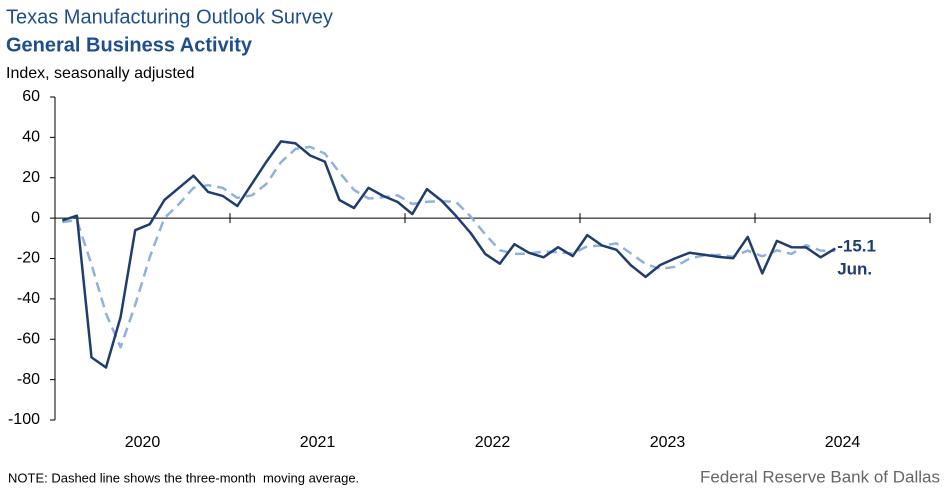 The width and height of the screenshot is (949, 493). What do you see at coordinates (854, 268) in the screenshot?
I see `annotation: Jun.` at bounding box center [854, 268].